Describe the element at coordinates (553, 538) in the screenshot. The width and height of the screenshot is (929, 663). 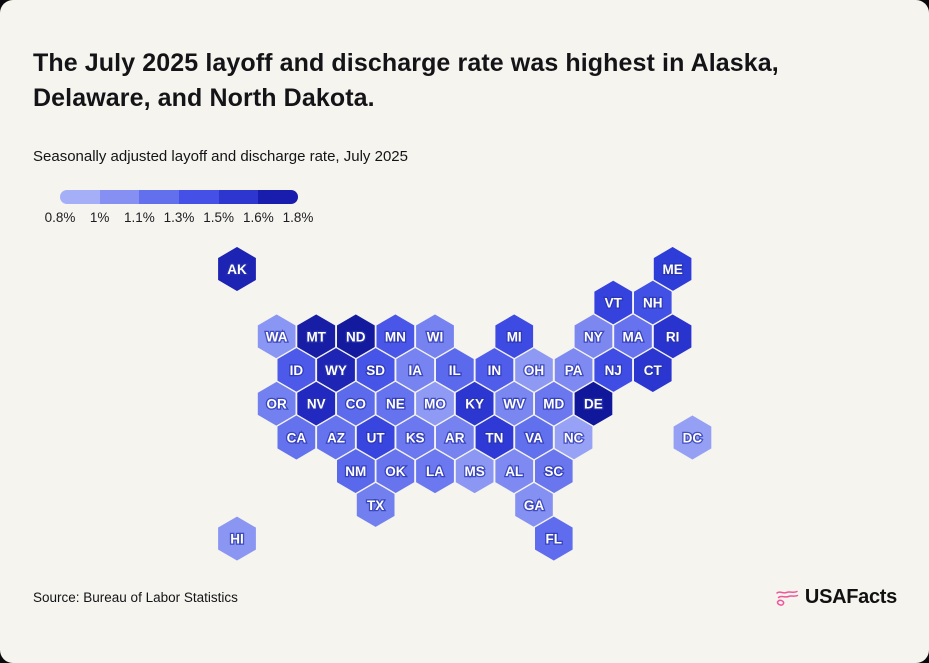
I see `state-hex-FL` at that location.